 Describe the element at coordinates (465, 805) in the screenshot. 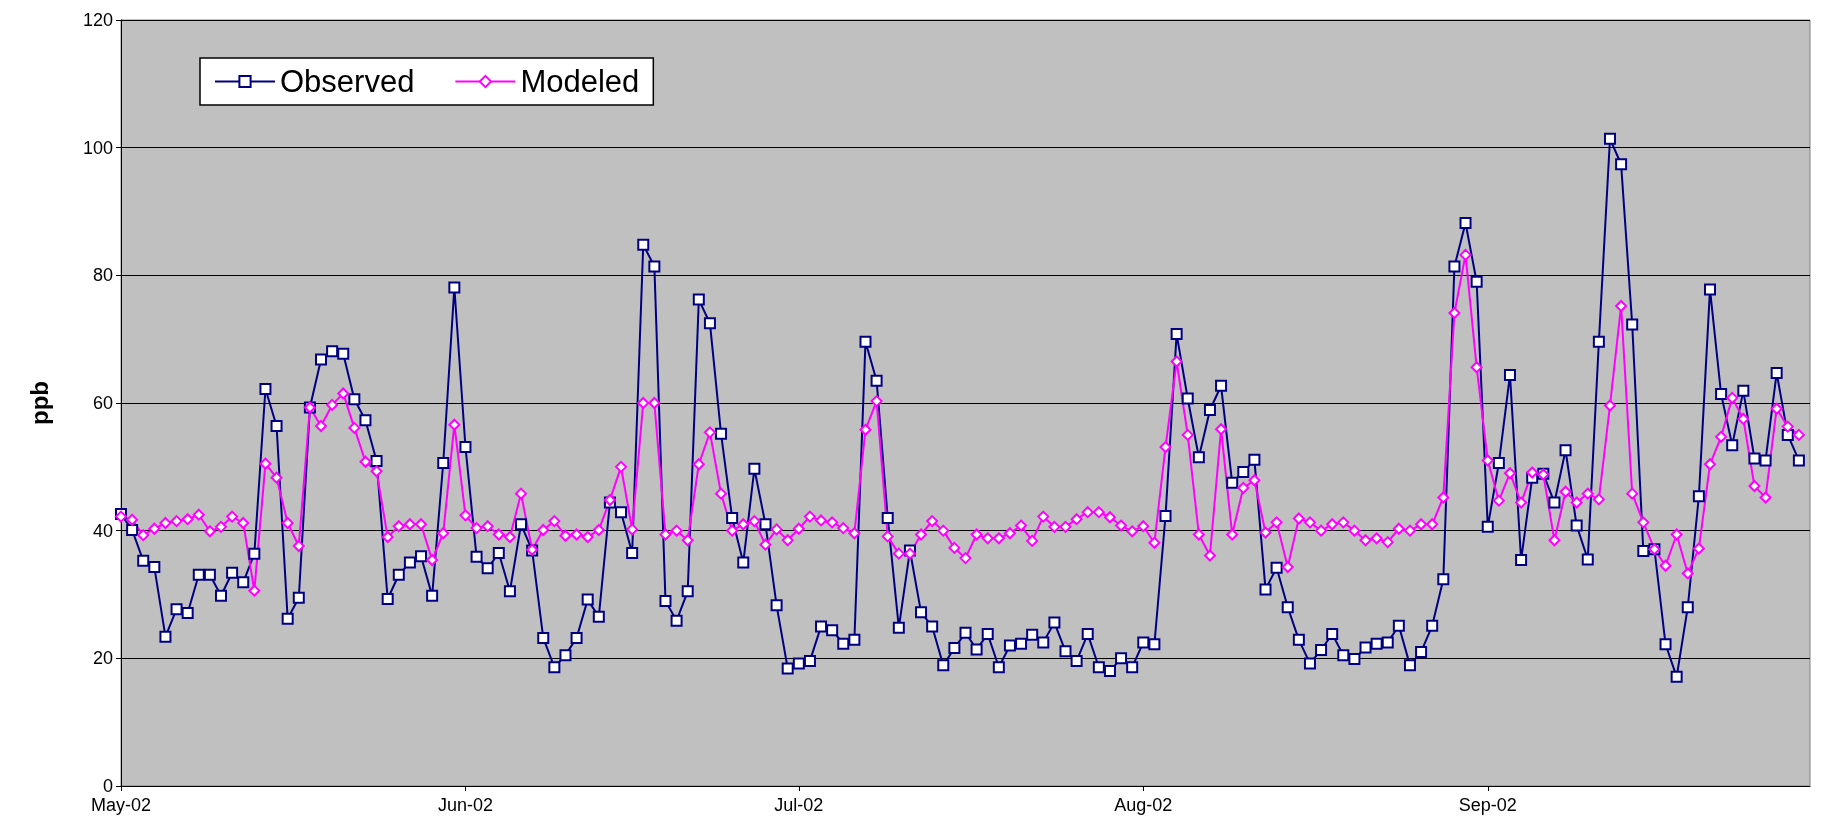

I see `x-tick-label: Jun-02` at that location.